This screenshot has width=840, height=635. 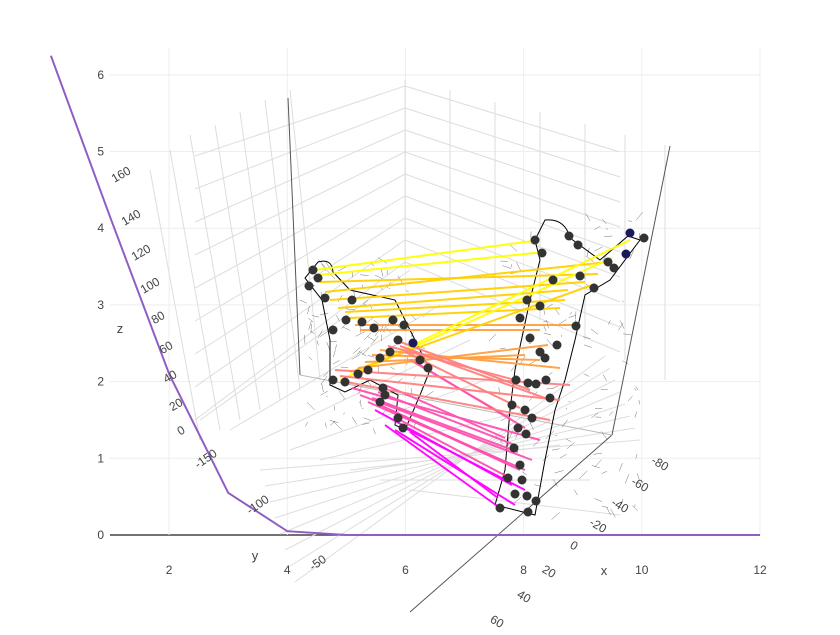 I want to click on x-tick-label: 6, so click(x=405, y=570).